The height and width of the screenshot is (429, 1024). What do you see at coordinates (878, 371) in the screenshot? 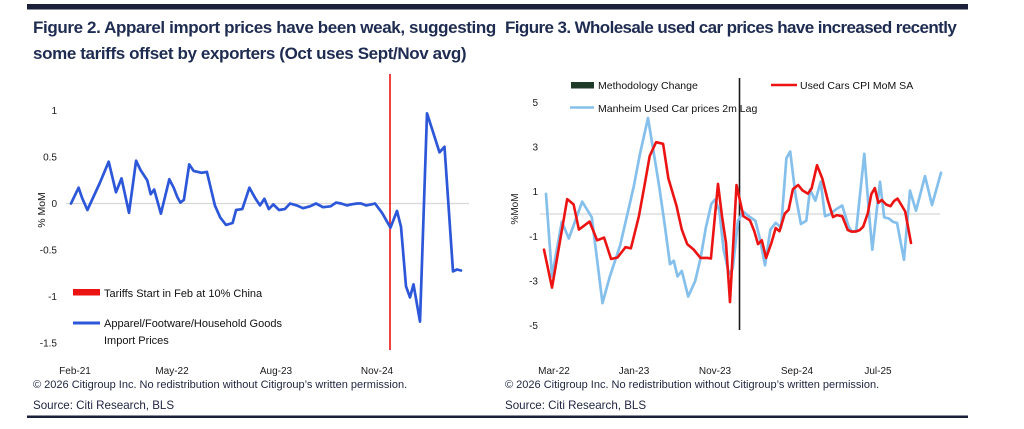
I see `svg-text: Jul-25` at bounding box center [878, 371].